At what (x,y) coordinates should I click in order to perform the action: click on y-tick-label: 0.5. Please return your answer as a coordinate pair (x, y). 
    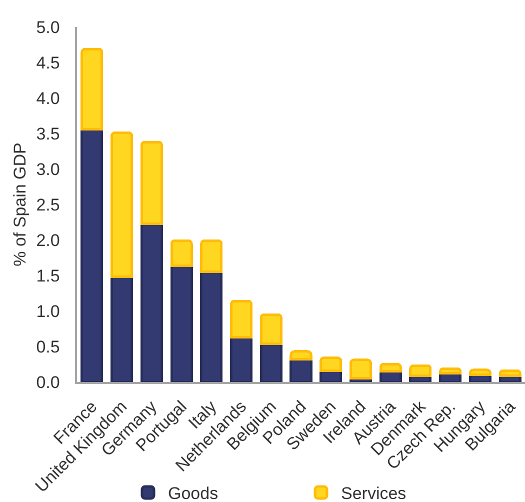
    Looking at the image, I should click on (48, 346).